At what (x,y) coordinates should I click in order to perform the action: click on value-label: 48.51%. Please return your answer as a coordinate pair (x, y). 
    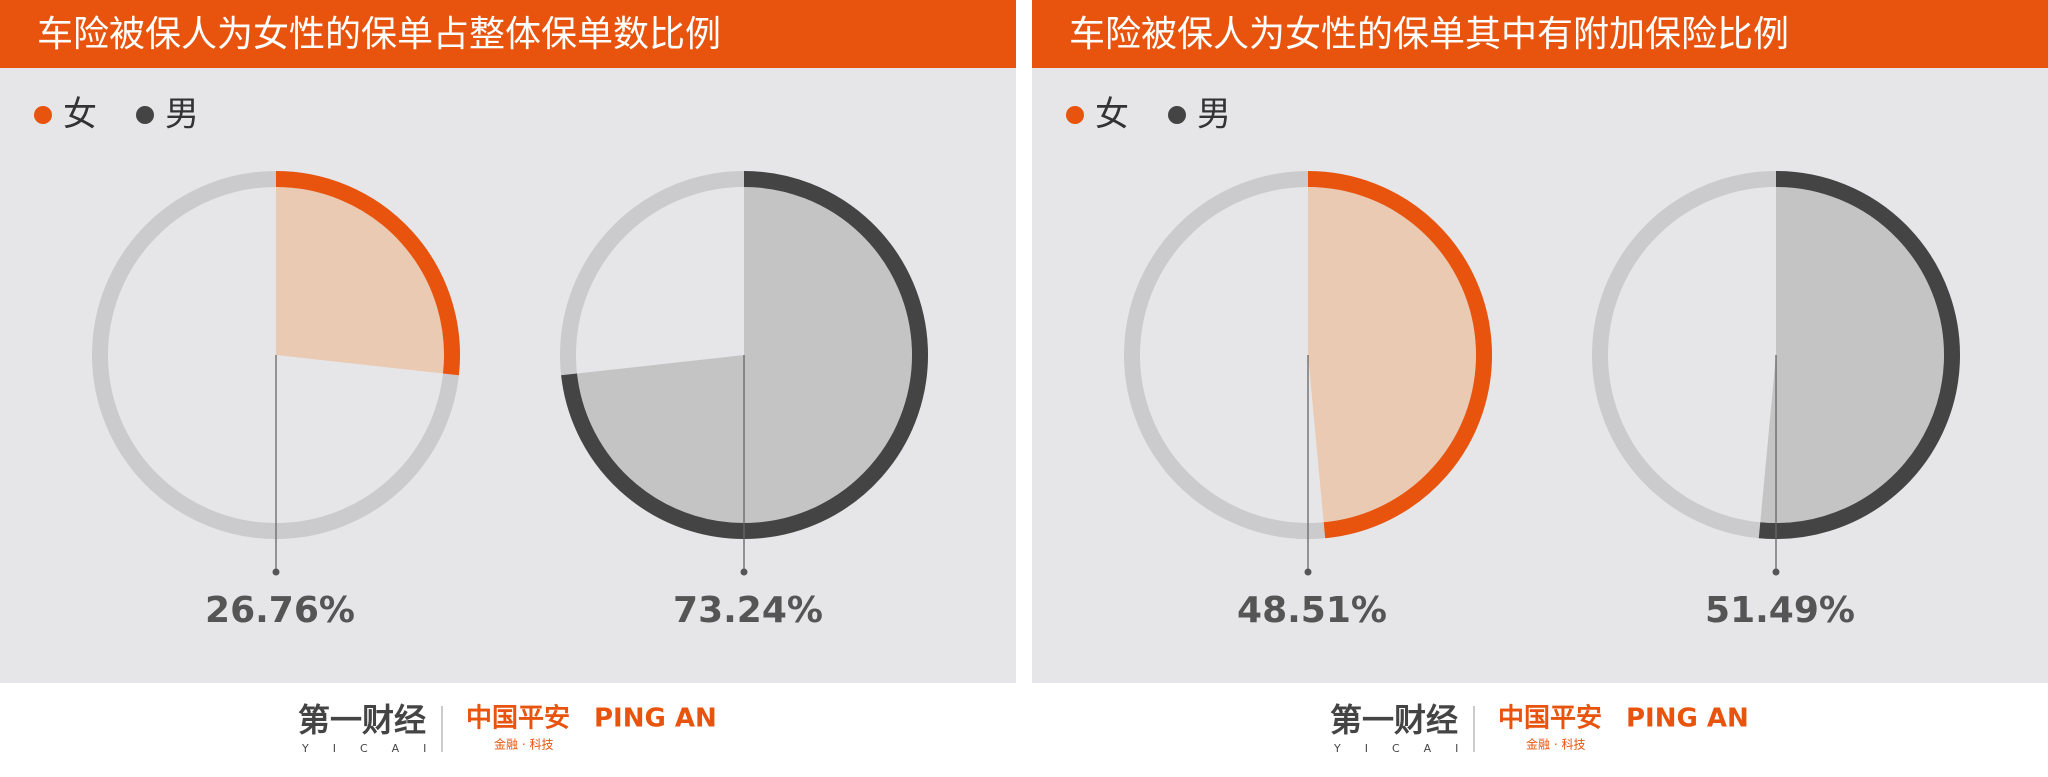
    Looking at the image, I should click on (1312, 610).